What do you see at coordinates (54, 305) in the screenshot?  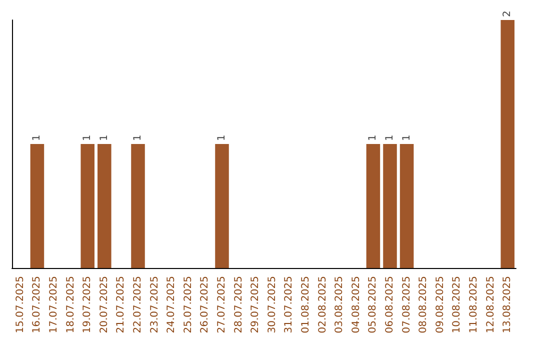 I see `x-tick-label: 17.07.2025` at bounding box center [54, 305].